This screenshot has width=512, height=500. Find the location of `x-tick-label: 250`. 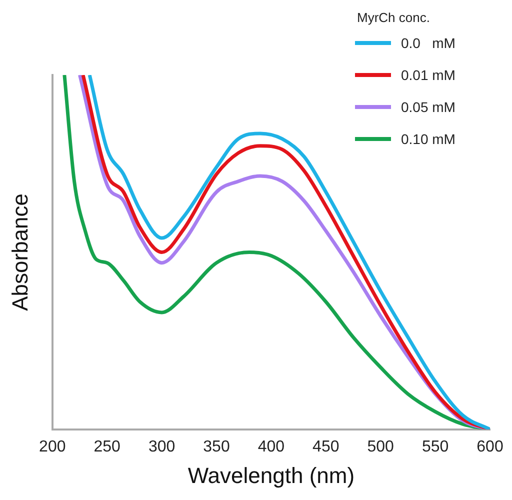

x-tick-label: 250 is located at coordinates (107, 447).